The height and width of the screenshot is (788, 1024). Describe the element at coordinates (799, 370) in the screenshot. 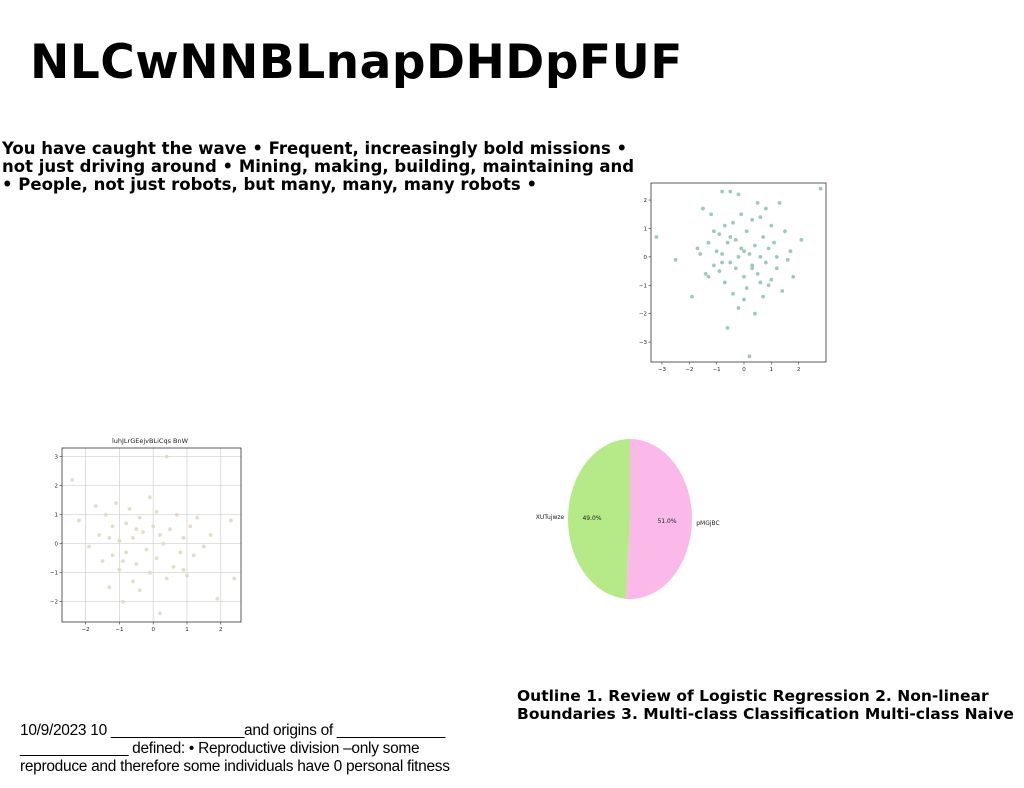

I see `x-tick-label: 2` at that location.